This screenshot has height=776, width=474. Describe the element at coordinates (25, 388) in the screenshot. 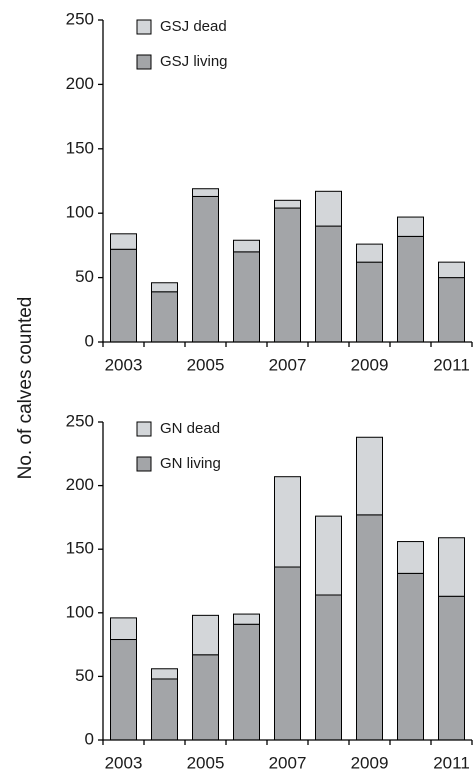

I see `y-axis-label: No. of calves counted` at that location.